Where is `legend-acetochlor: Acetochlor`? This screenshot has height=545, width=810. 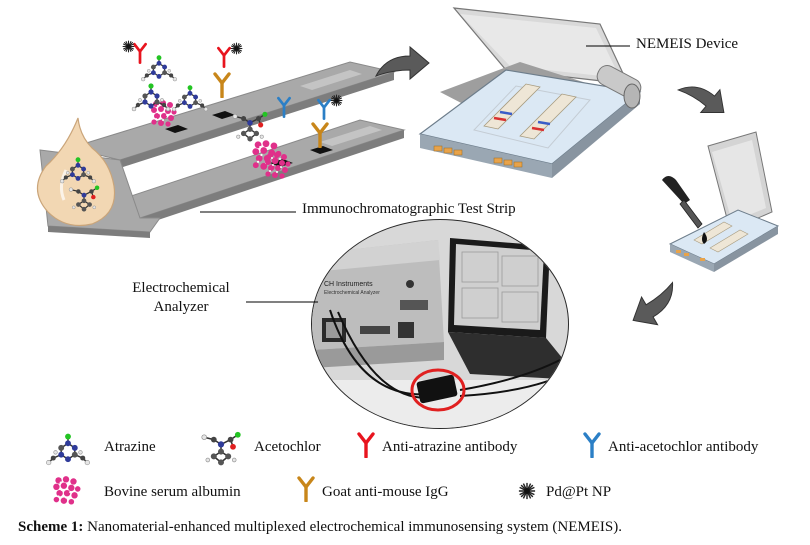 legend-acetochlor: Acetochlor is located at coordinates (287, 447).